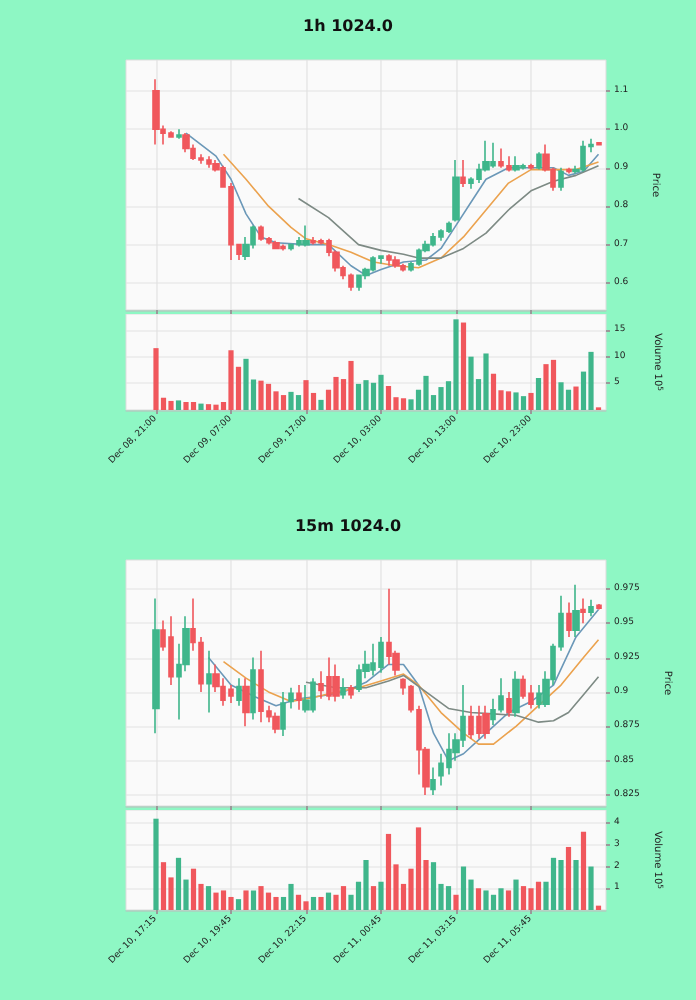  I want to click on chart-title: 15m 1024.0, so click(348, 526).